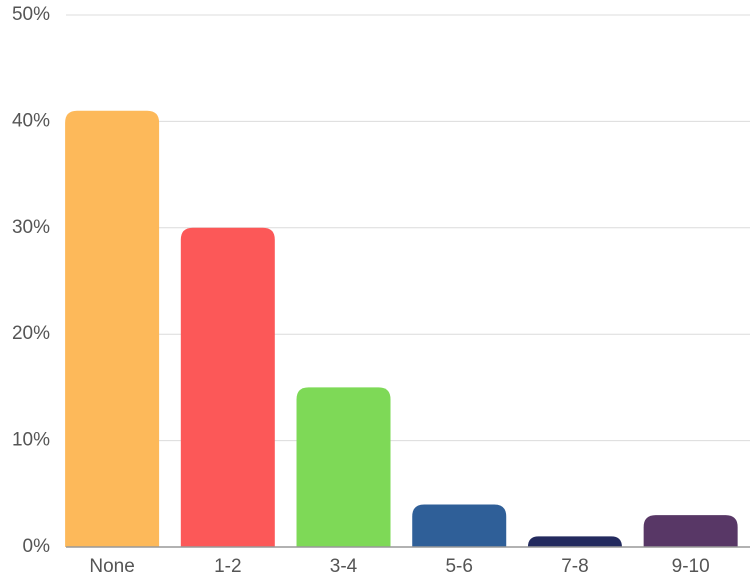  Describe the element at coordinates (31, 120) in the screenshot. I see `y-tick-label: 40%` at that location.